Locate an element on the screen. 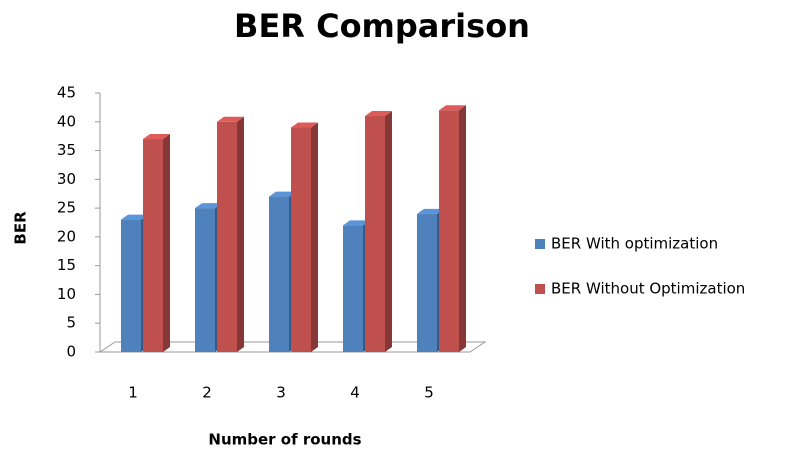 This screenshot has width=800, height=452. y-tick-label: 20 is located at coordinates (66, 236).